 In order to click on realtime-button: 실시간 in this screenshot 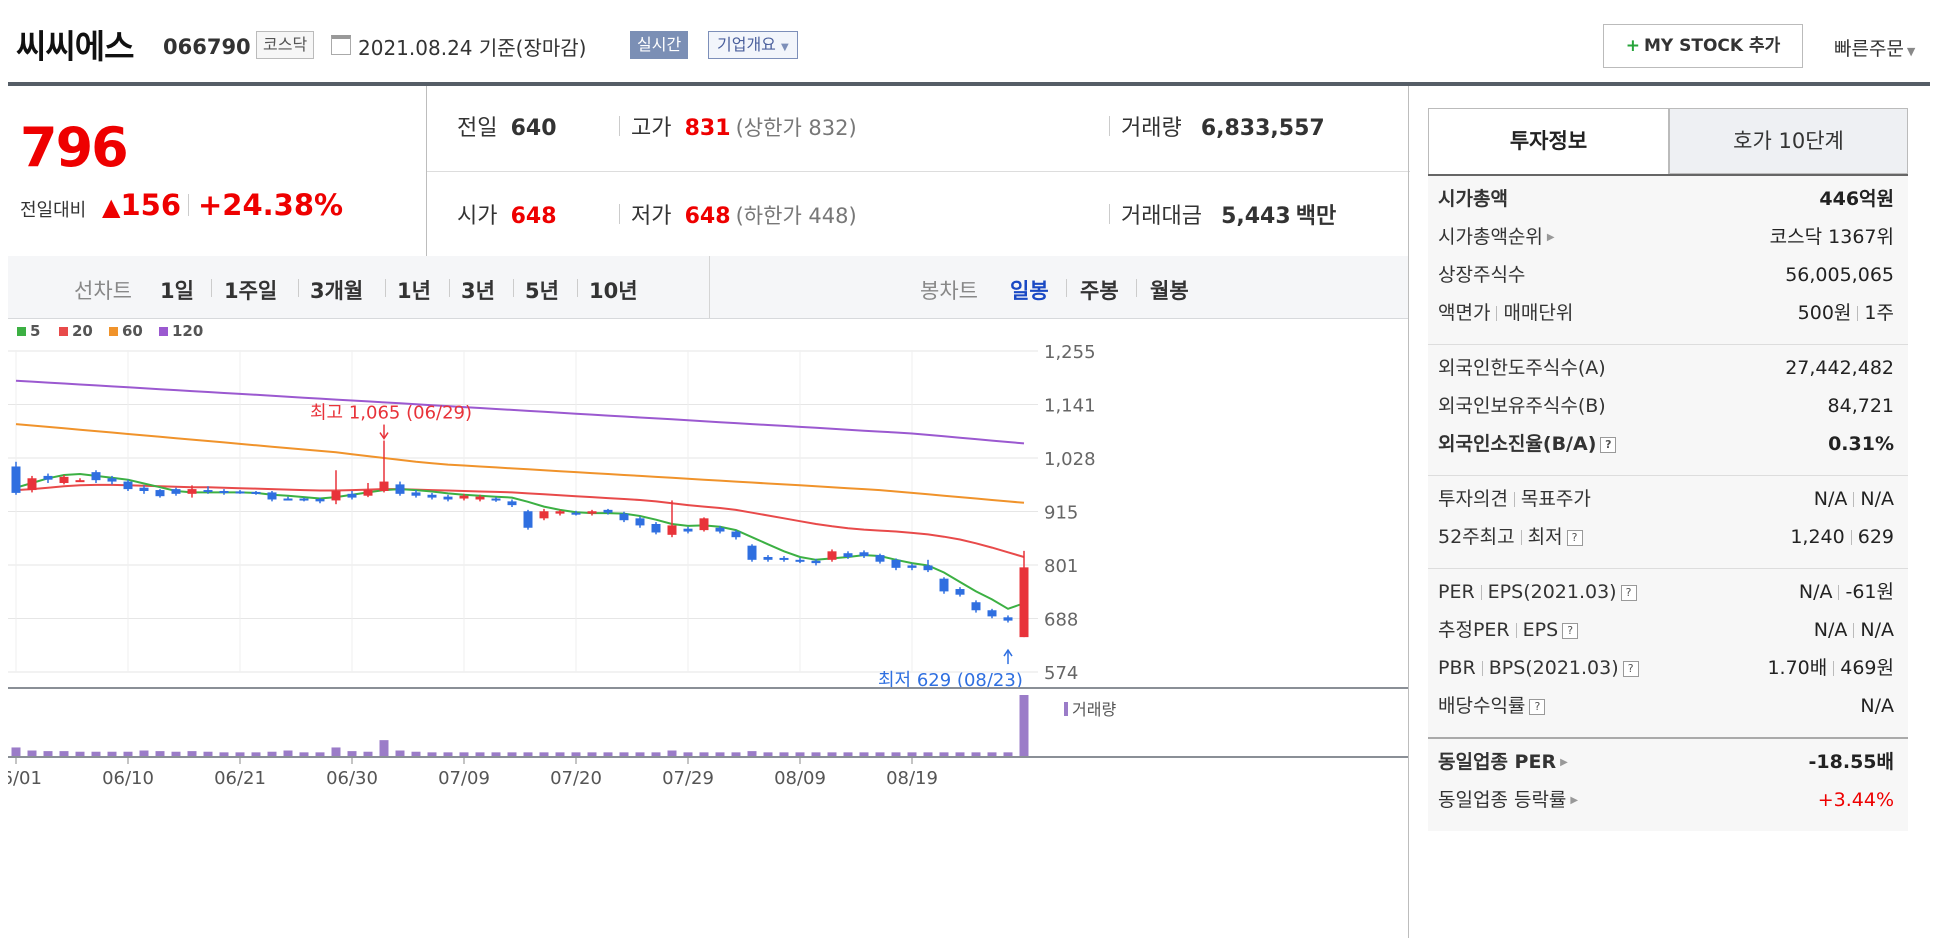, I will do `click(659, 45)`.